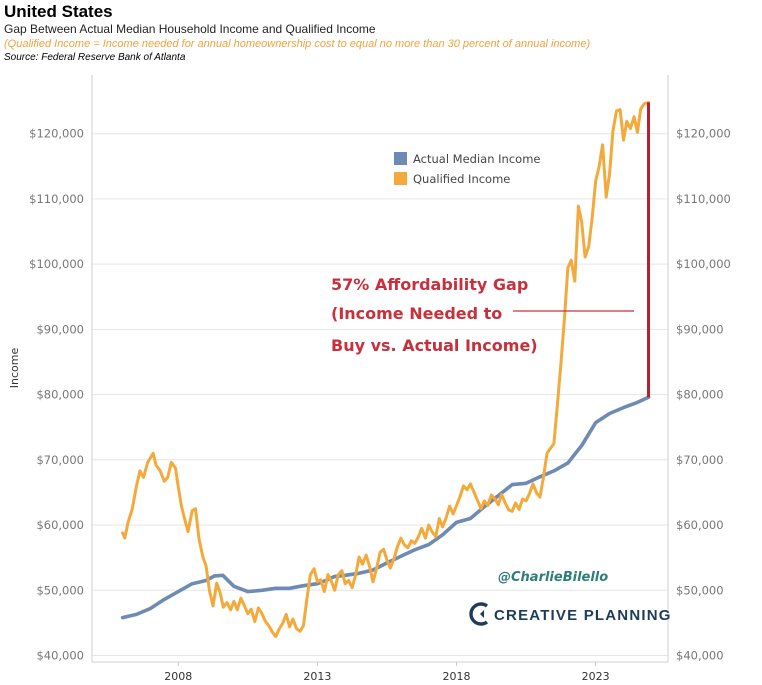 Image resolution: width=762 pixels, height=685 pixels. What do you see at coordinates (400, 158) in the screenshot?
I see `legend-swatch-median` at bounding box center [400, 158].